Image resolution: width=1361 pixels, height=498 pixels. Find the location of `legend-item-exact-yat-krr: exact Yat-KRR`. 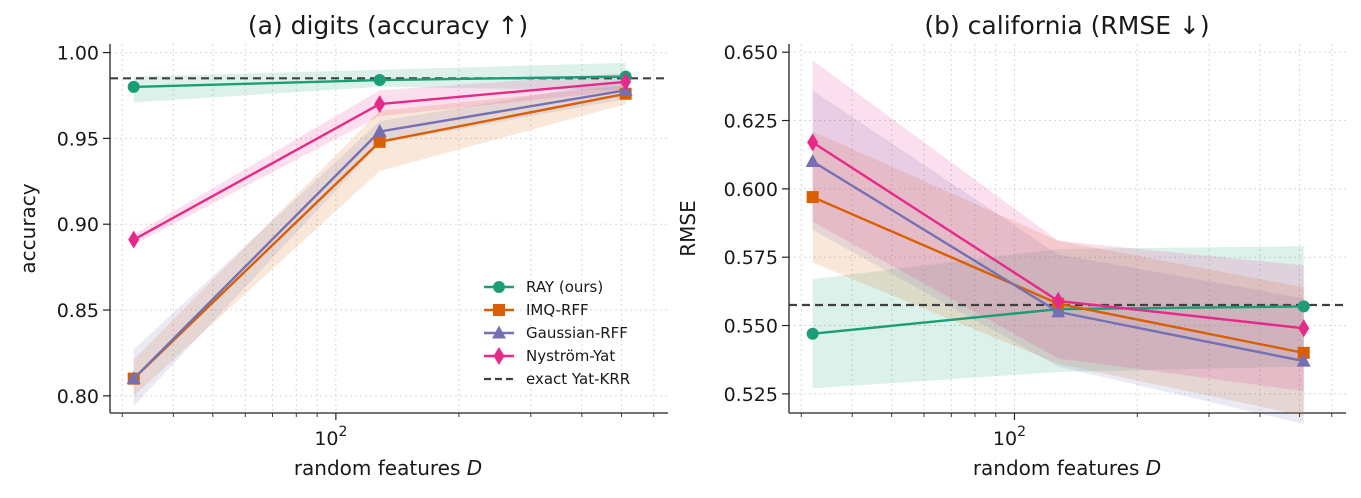

legend-item-exact-yat-krr: exact Yat-KRR is located at coordinates (557, 379).